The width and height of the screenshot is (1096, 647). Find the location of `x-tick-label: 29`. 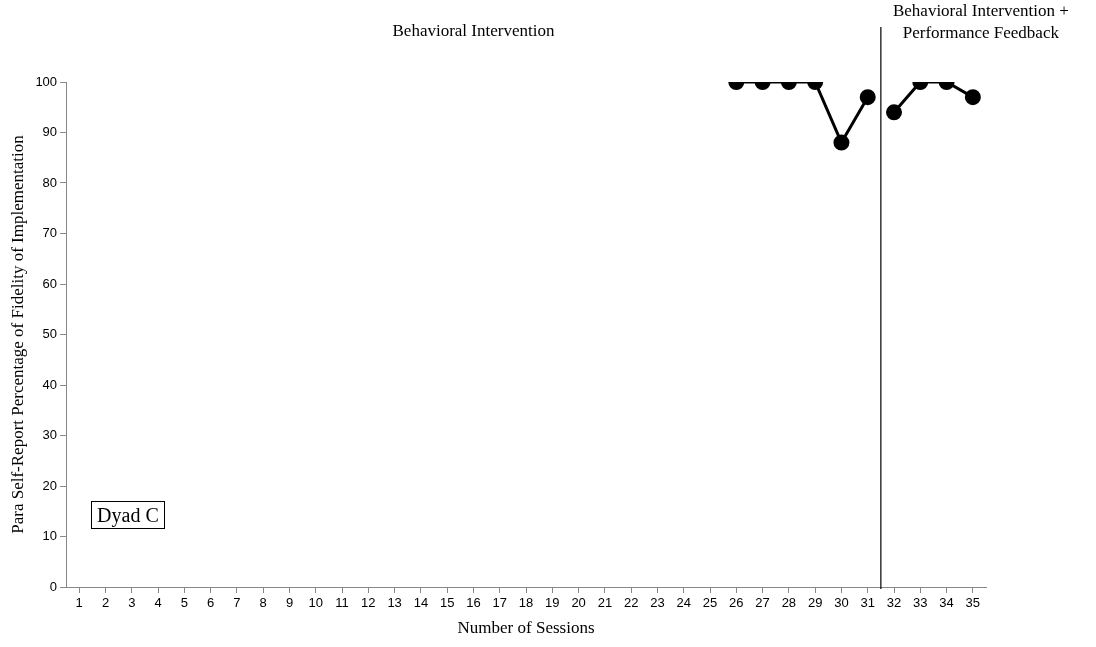

x-tick-label: 29 is located at coordinates (815, 603).